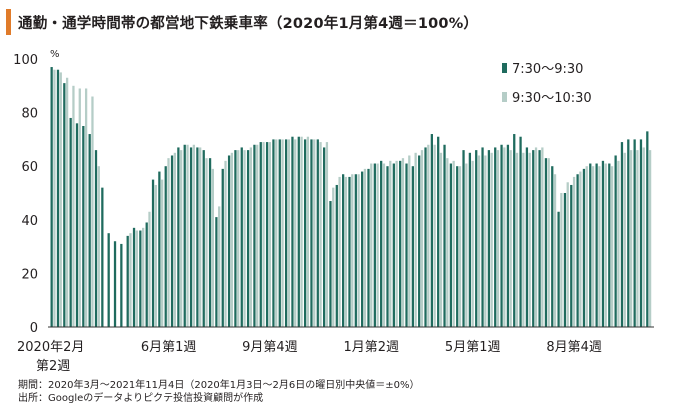 Image resolution: width=680 pixels, height=411 pixels. What do you see at coordinates (34, 328) in the screenshot?
I see `y-tick-label-0: 0` at bounding box center [34, 328].